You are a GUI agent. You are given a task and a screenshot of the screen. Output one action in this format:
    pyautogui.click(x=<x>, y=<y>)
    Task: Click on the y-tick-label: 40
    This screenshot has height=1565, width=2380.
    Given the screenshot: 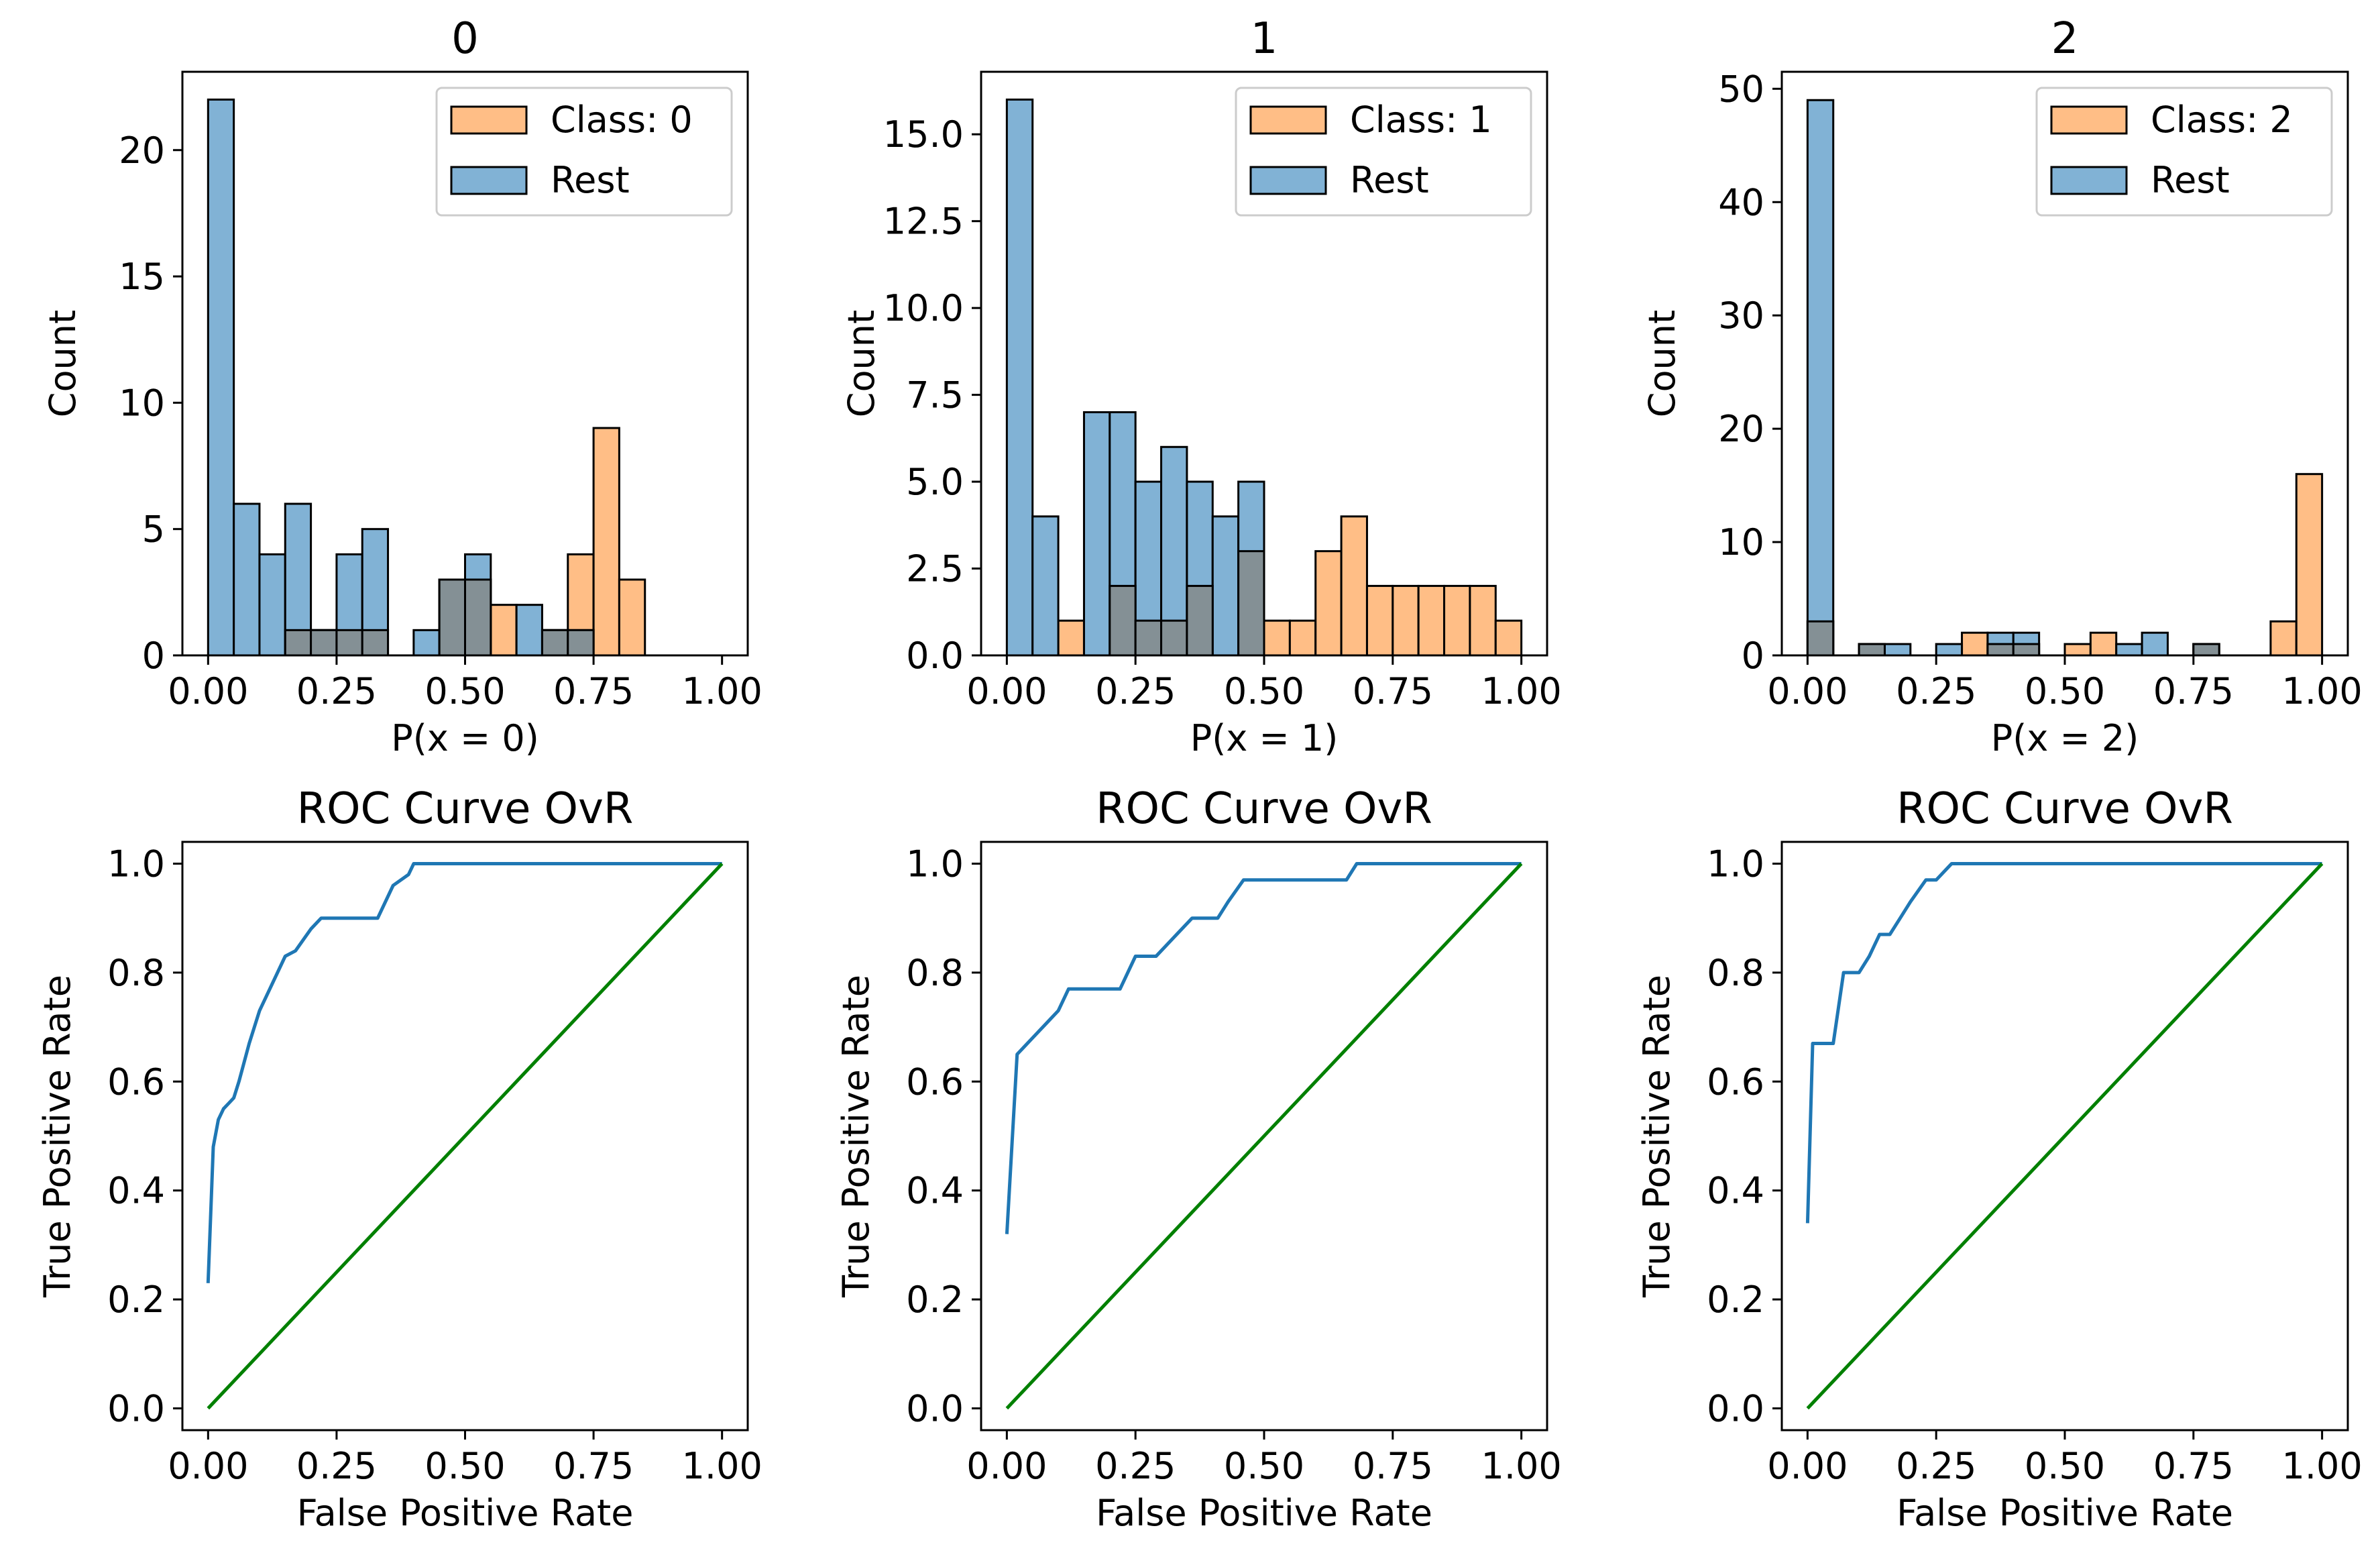 What is the action you would take?
    pyautogui.click(x=1741, y=202)
    